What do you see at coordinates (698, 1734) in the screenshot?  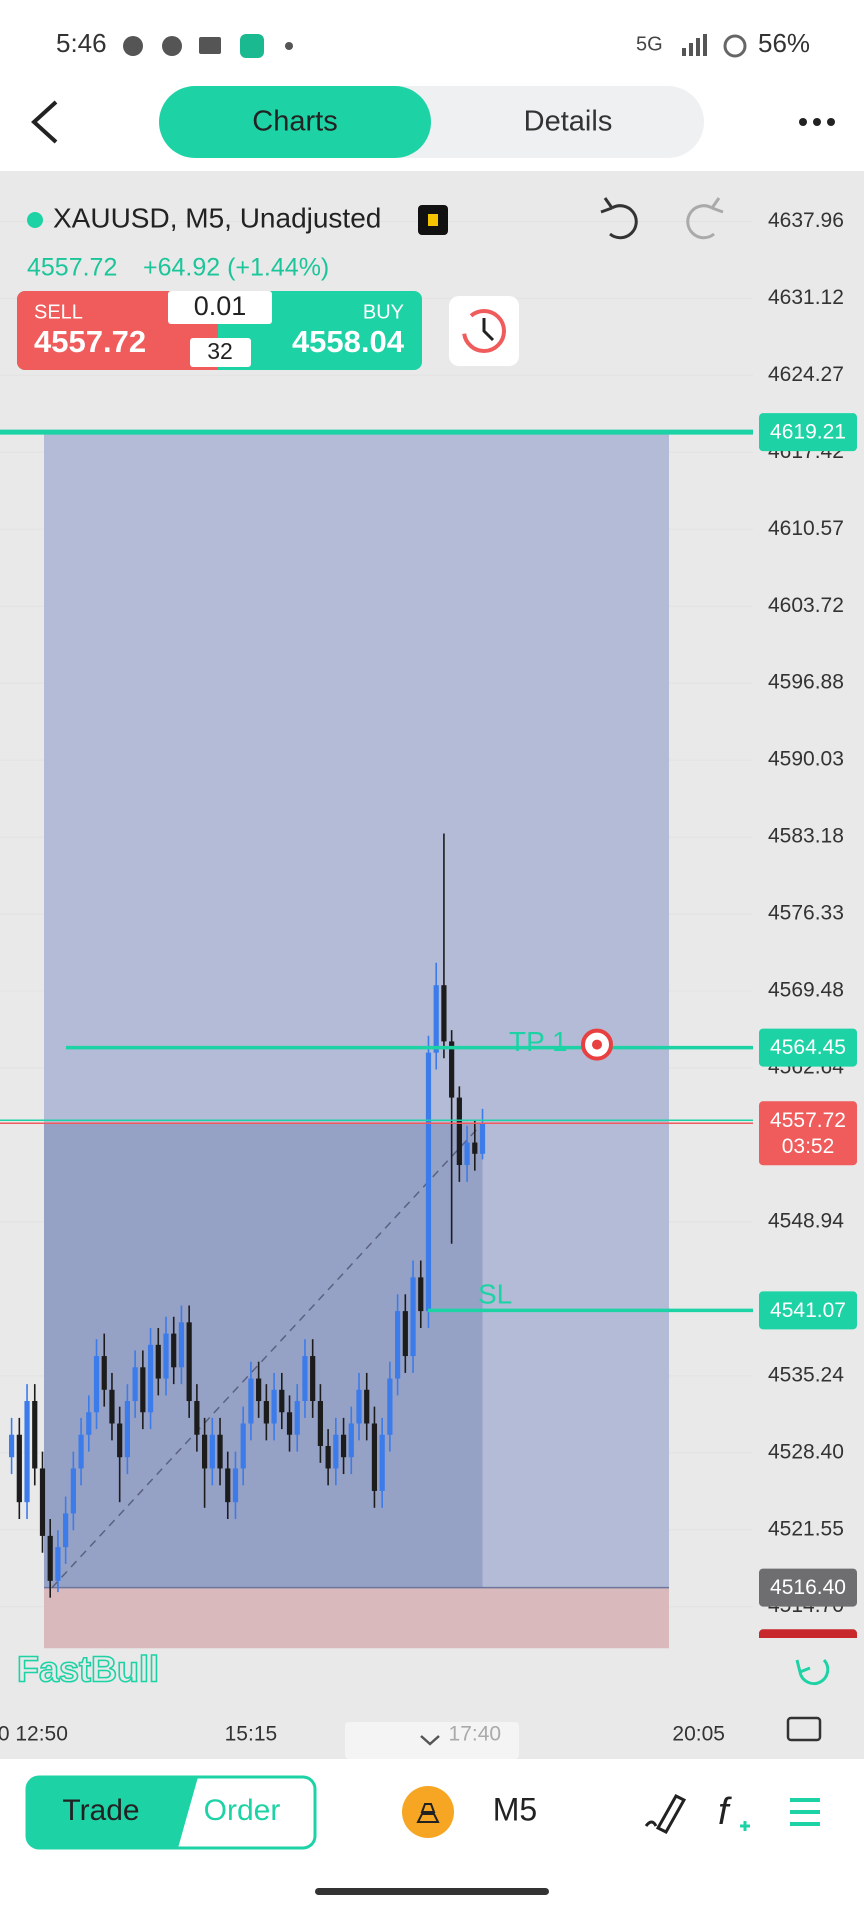 I see `x-tick-label: 20:05` at bounding box center [698, 1734].